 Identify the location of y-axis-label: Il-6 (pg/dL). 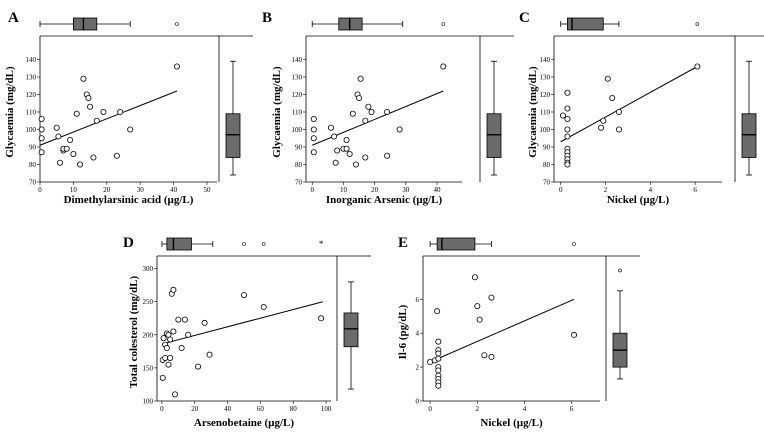
(403, 331).